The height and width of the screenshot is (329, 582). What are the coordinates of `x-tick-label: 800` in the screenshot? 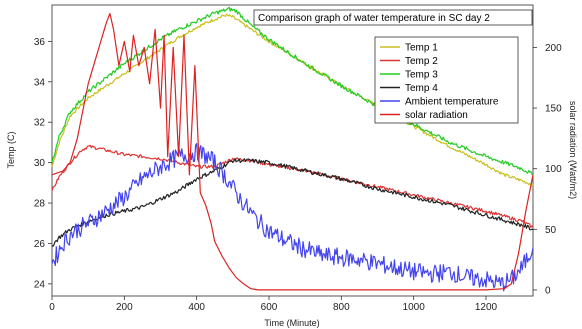 It's located at (341, 307).